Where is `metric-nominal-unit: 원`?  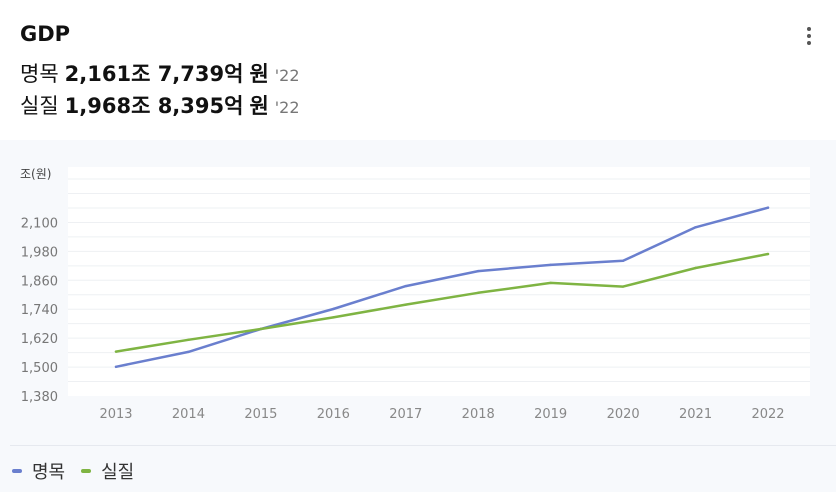
metric-nominal-unit: 원 is located at coordinates (259, 74).